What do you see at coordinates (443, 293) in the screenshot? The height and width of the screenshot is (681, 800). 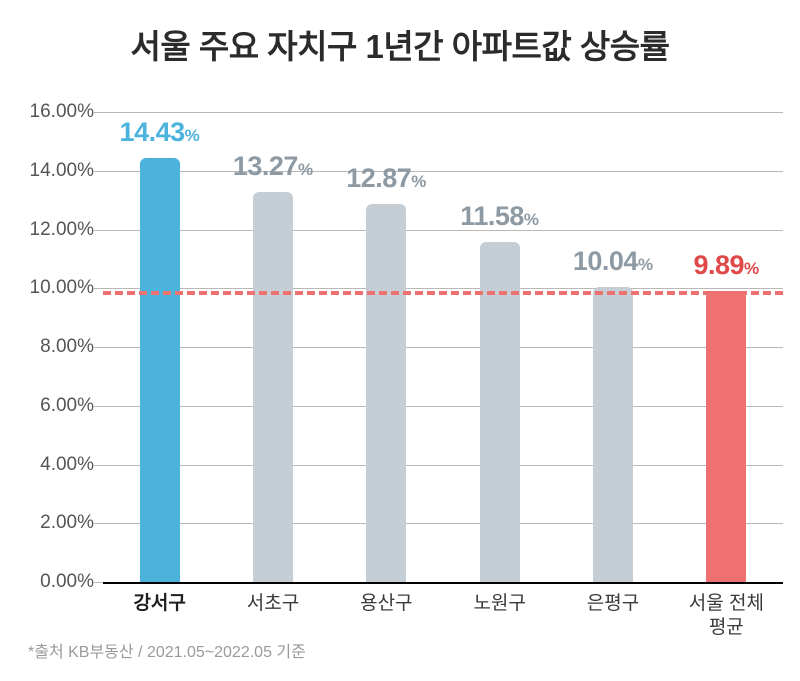 I see `seoul-average-reference-line` at bounding box center [443, 293].